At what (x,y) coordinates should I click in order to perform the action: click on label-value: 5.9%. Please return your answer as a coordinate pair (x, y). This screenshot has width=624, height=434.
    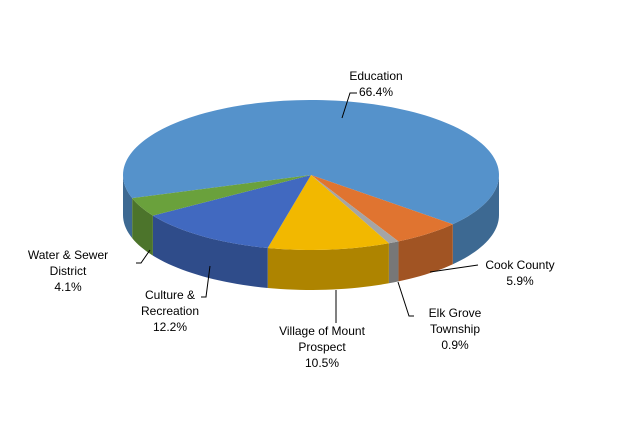
    Looking at the image, I should click on (520, 281).